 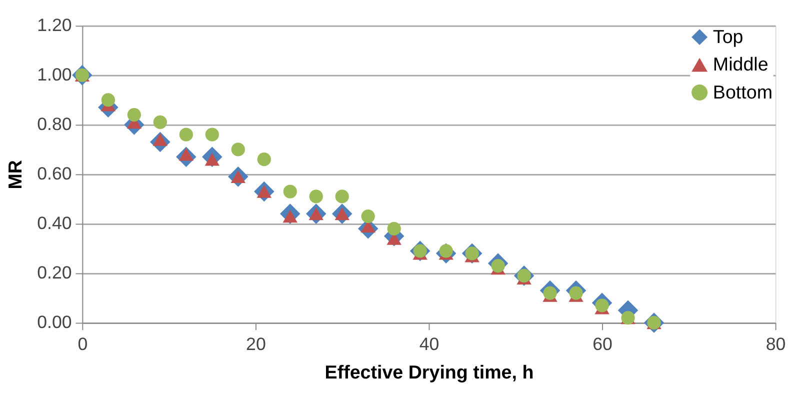 I want to click on y-tick-label: 0.60, so click(x=54, y=174).